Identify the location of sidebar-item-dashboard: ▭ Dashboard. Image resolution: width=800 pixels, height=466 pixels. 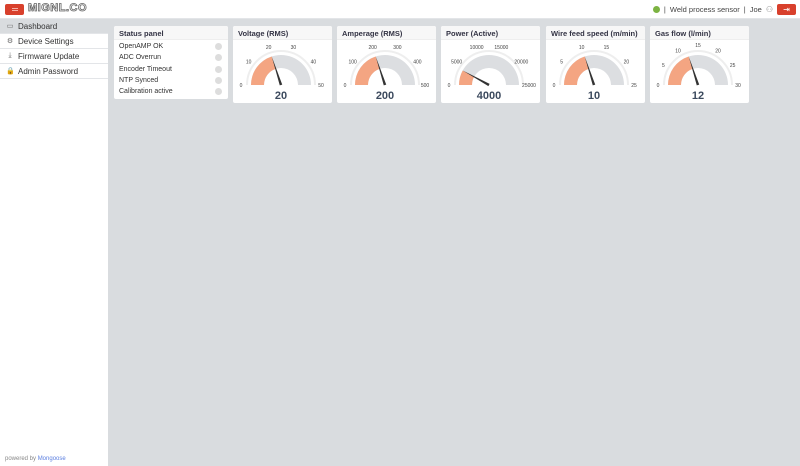
(54, 26).